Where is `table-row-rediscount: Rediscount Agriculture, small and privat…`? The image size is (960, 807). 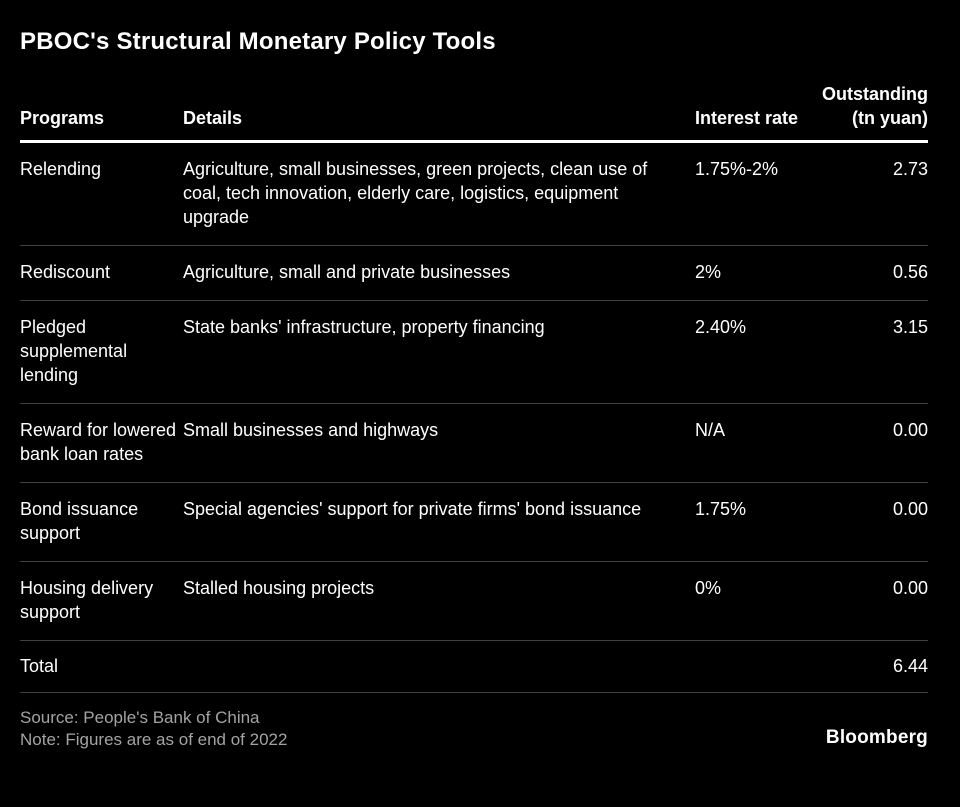
table-row-rediscount: Rediscount Agriculture, small and privat… is located at coordinates (474, 273).